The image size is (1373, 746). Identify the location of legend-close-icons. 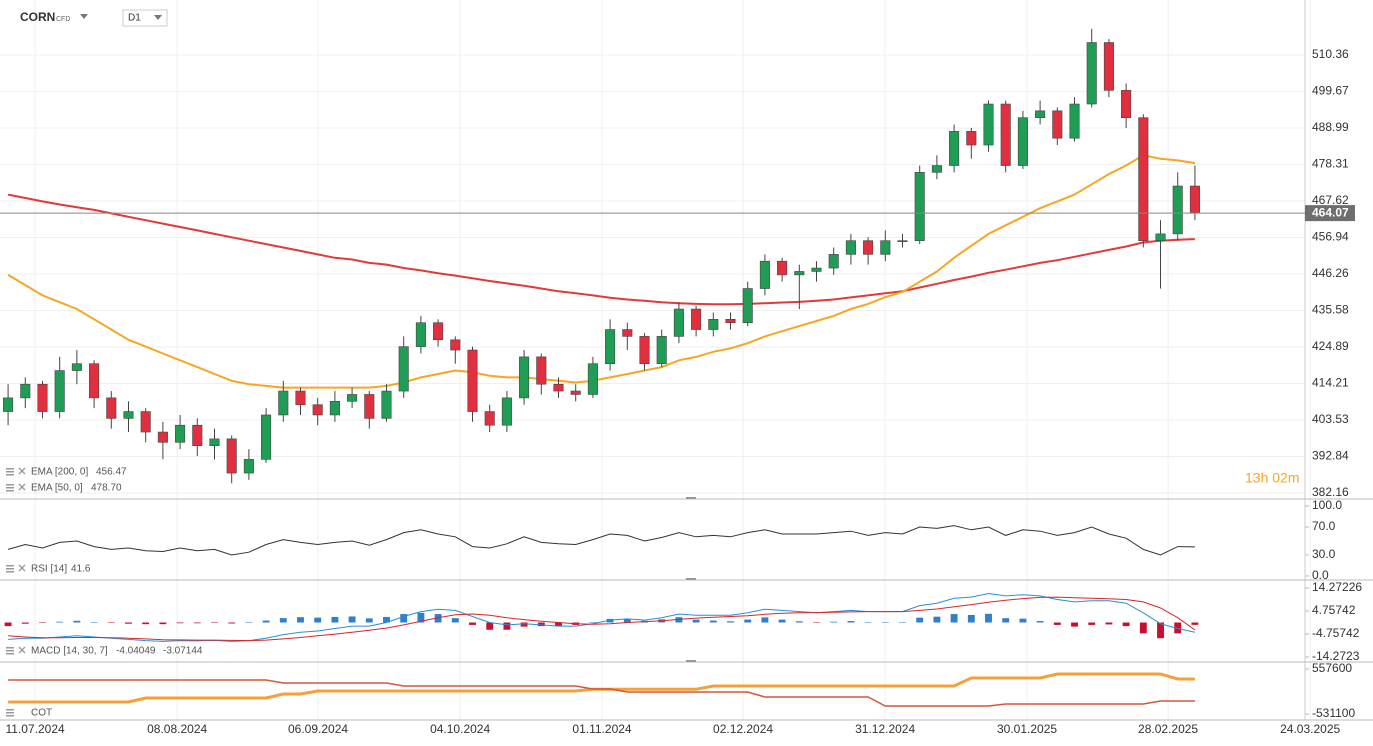
(22, 560).